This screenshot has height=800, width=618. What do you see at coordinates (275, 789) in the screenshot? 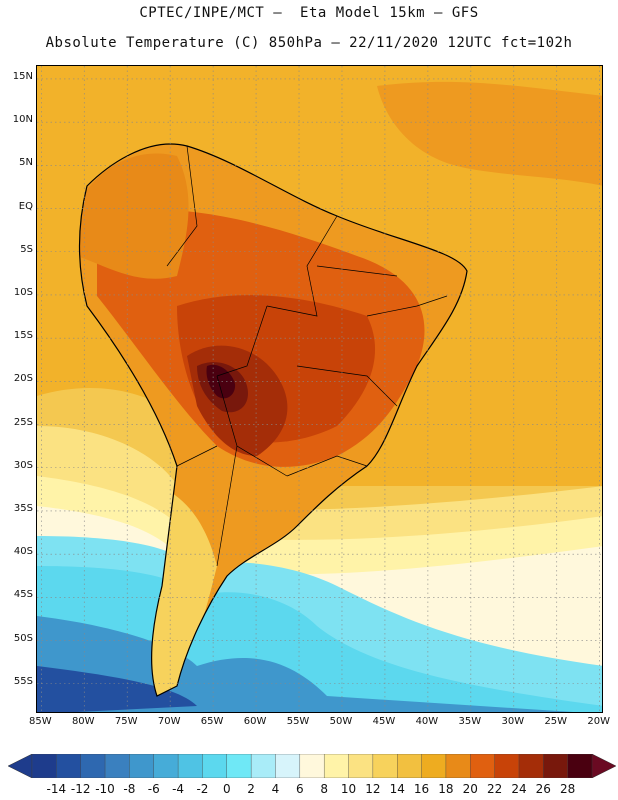
I see `legend-label: 4` at bounding box center [275, 789].